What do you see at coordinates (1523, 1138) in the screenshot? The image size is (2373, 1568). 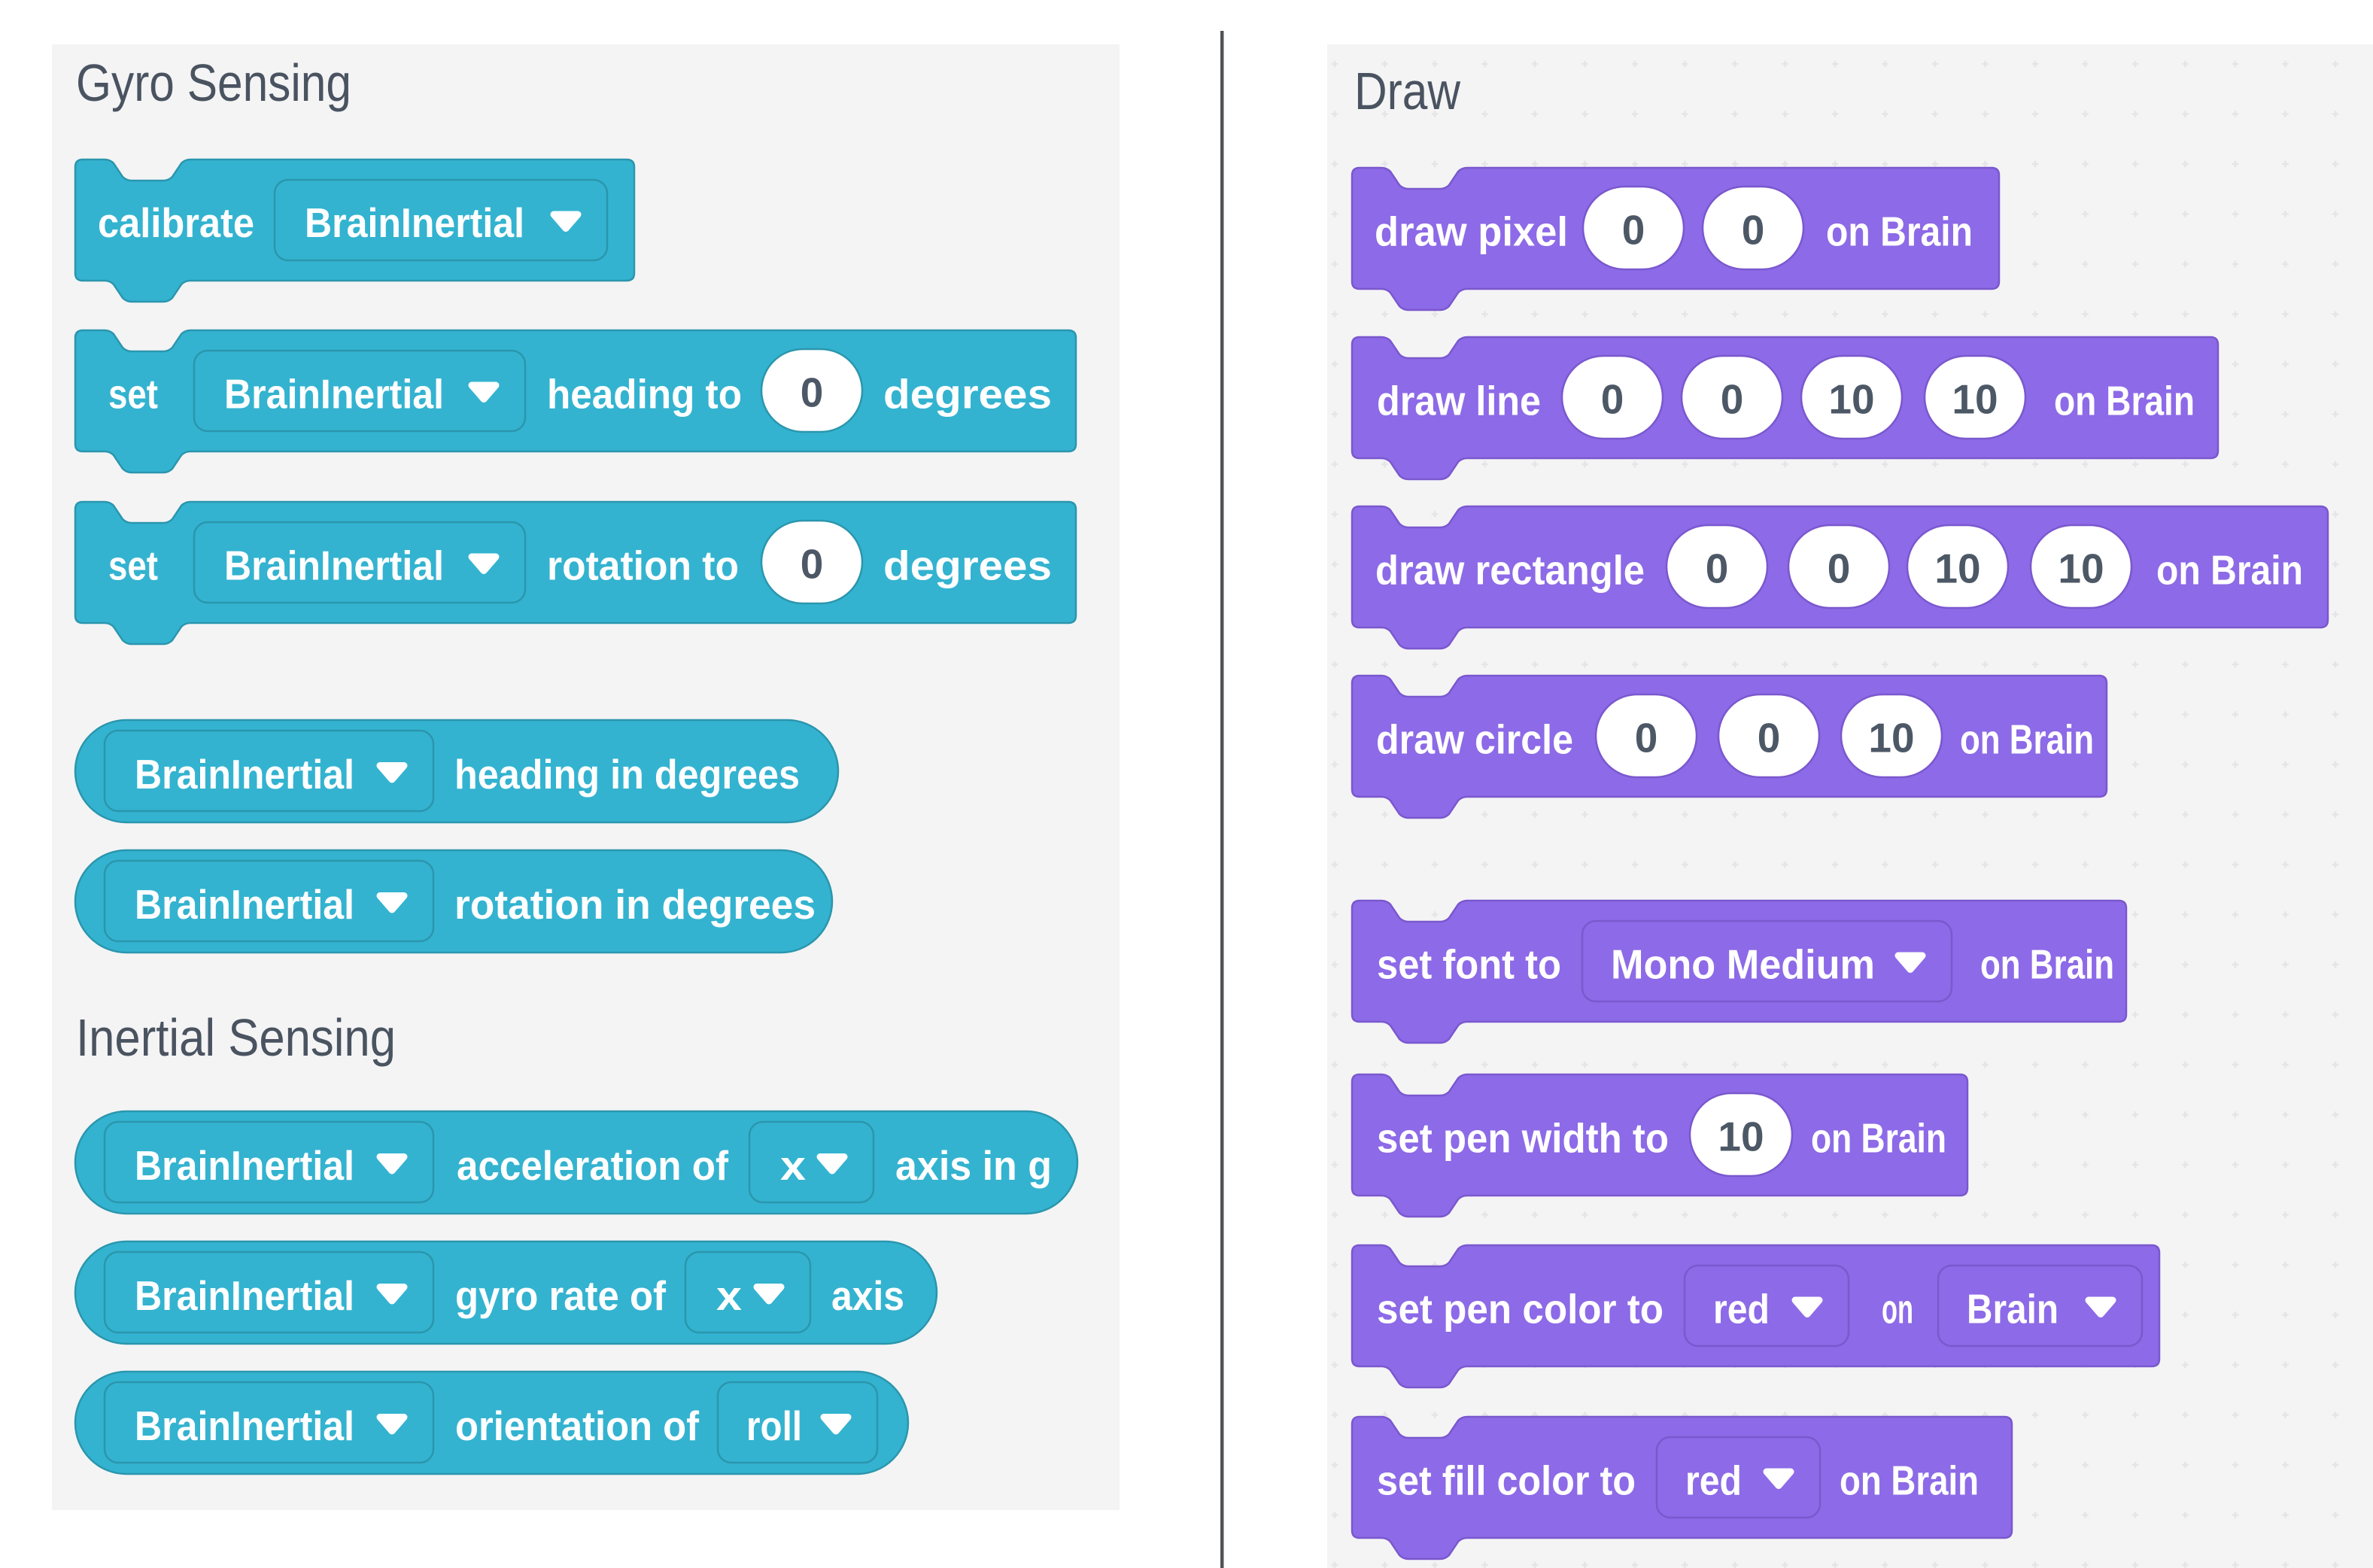 I see `svg-text: set pen width to` at bounding box center [1523, 1138].